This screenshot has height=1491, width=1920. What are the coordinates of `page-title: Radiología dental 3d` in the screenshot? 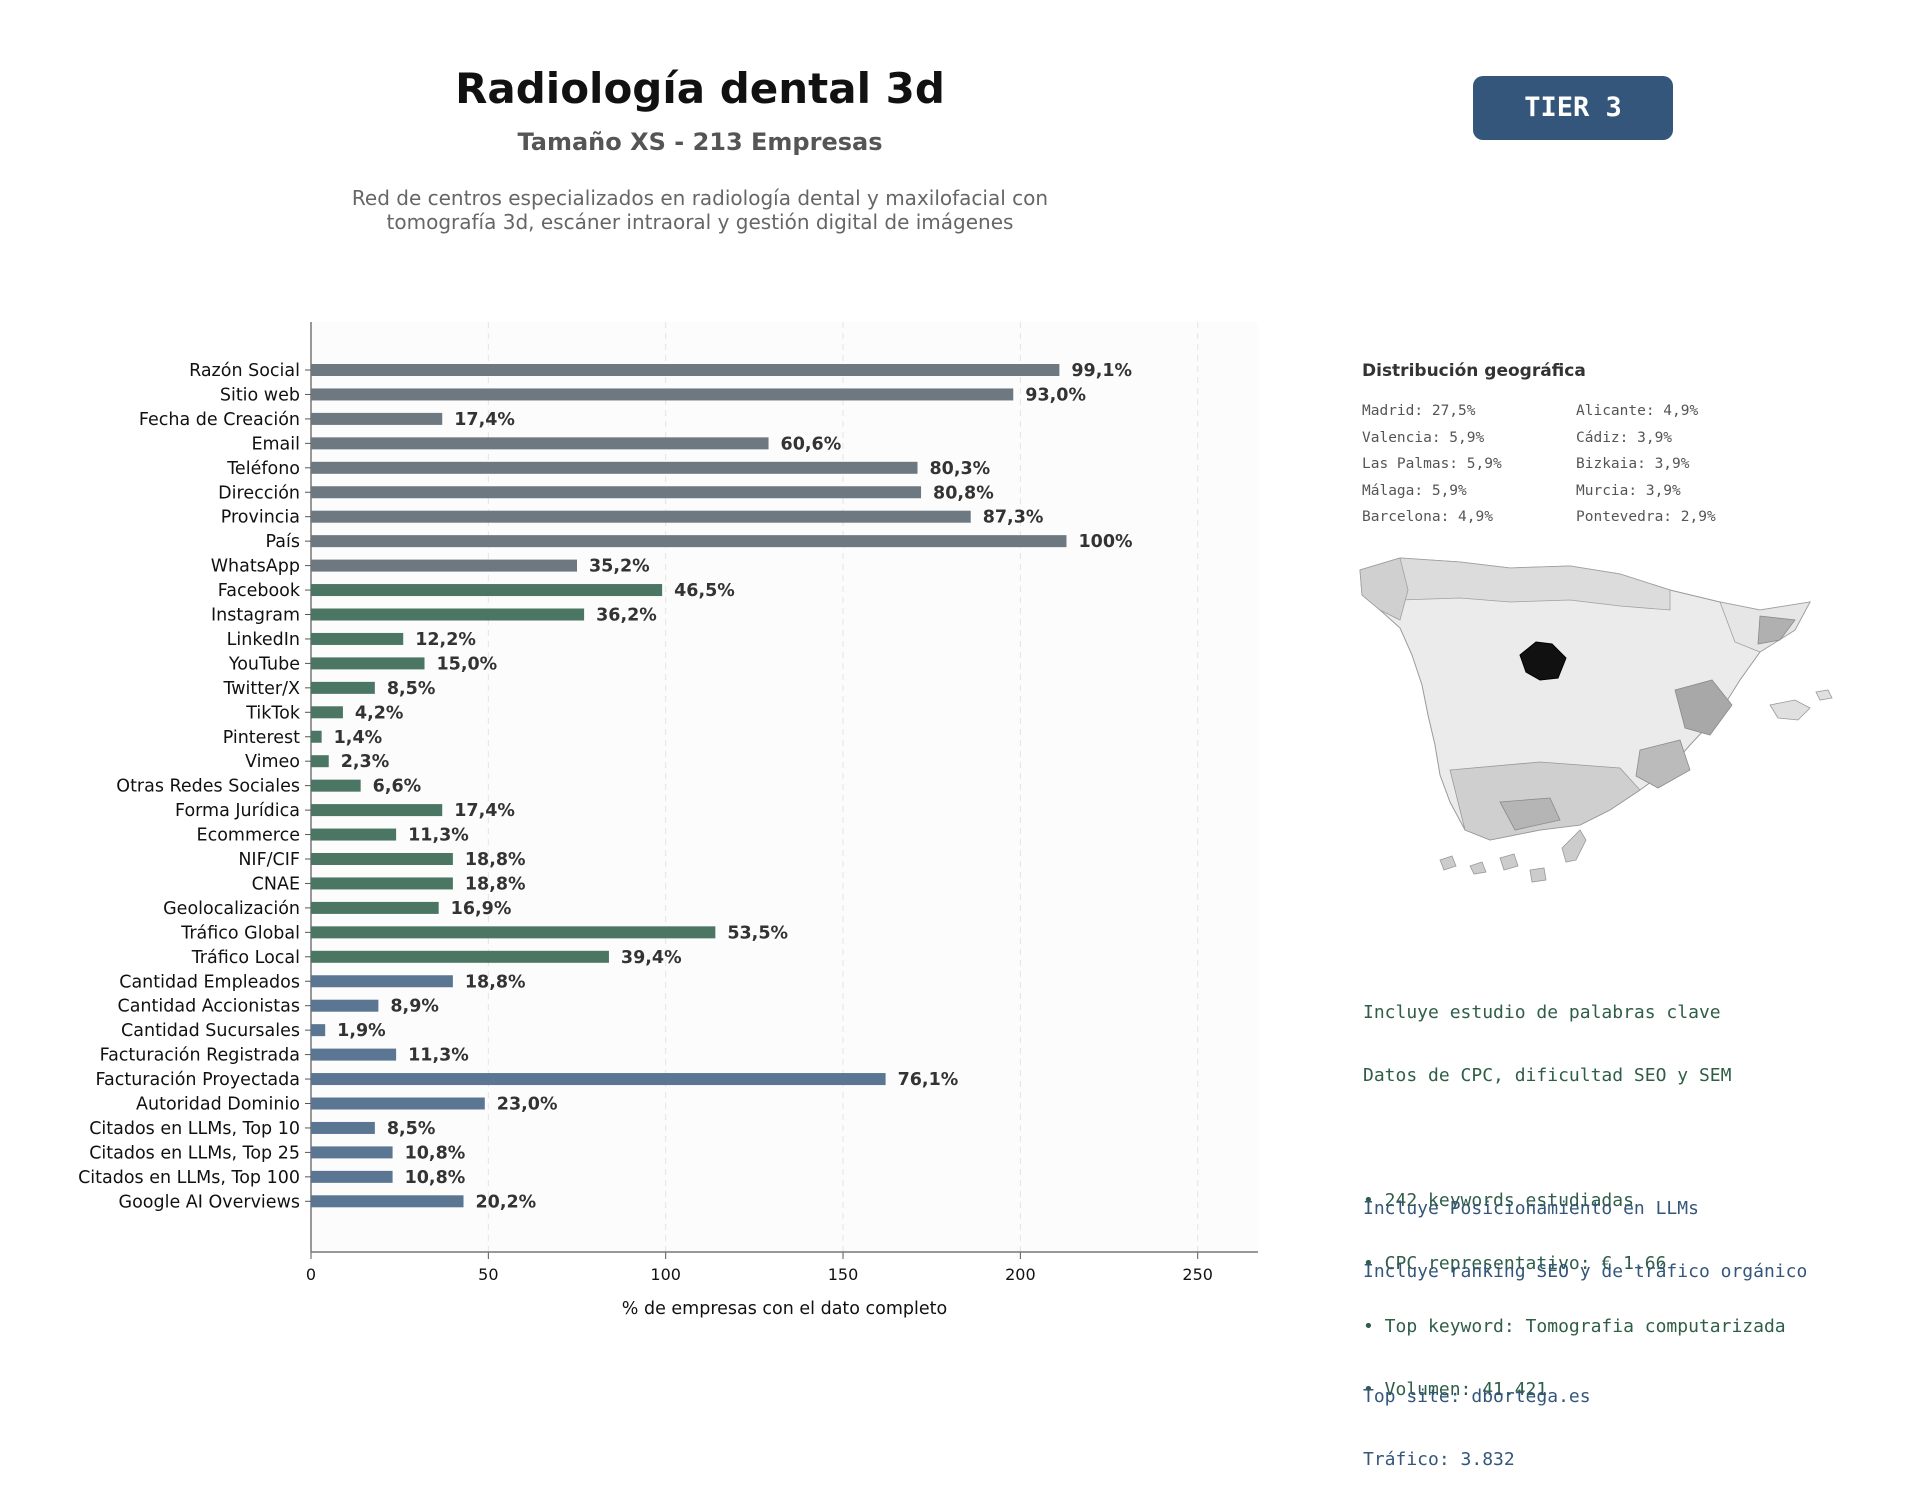 It's located at (700, 88).